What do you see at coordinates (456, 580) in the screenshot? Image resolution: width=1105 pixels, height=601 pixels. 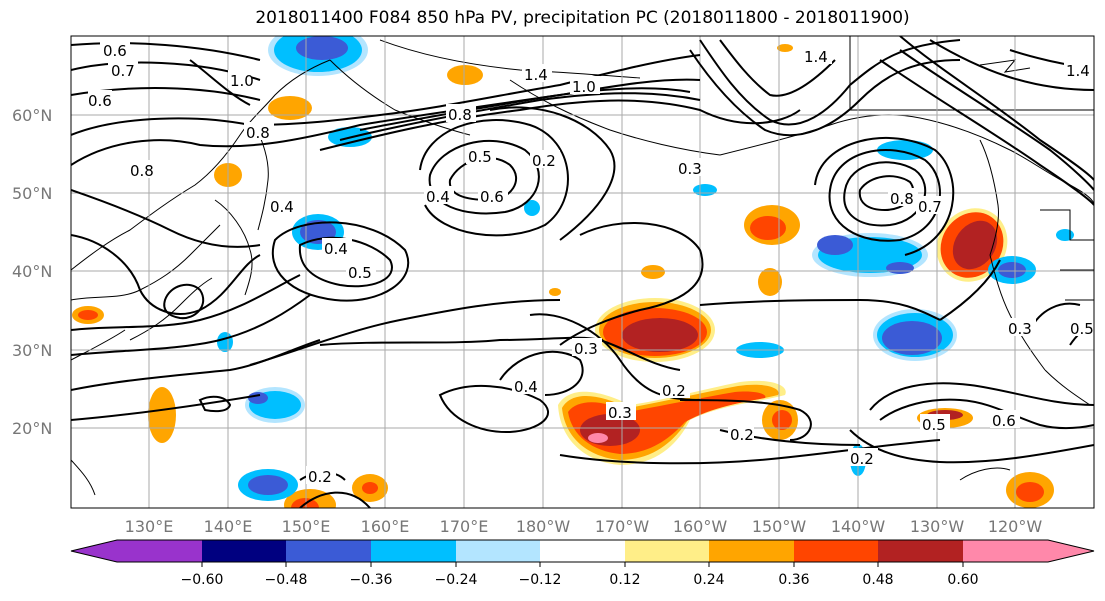 I see `colorbar-tick-label: −0.24` at bounding box center [456, 580].